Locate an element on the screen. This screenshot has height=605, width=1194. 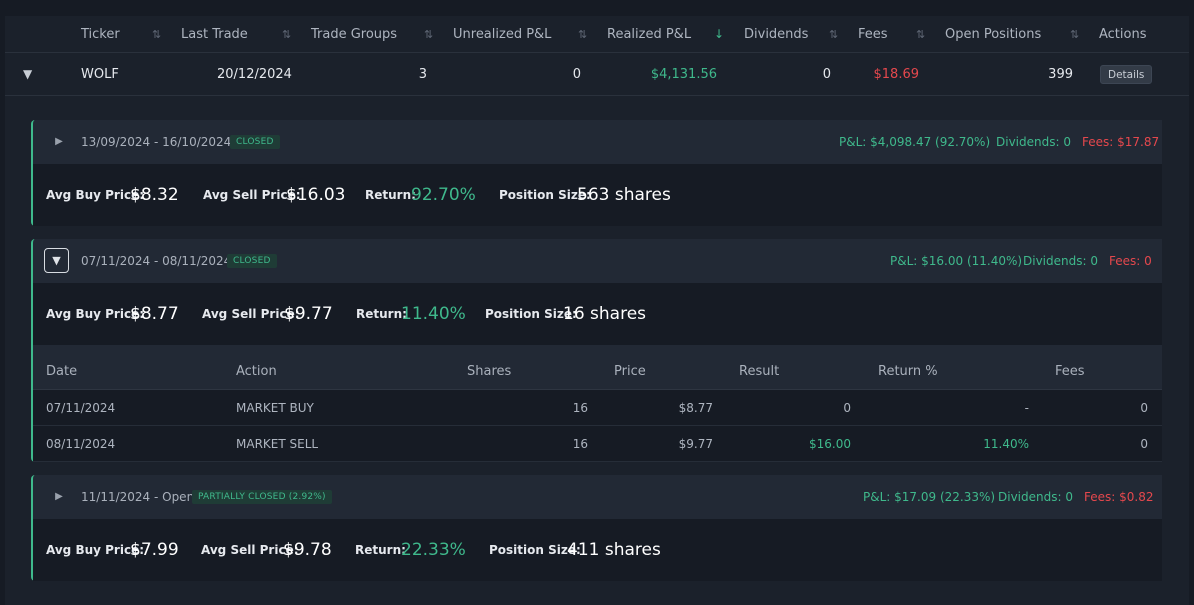
col-dividends: Dividends is located at coordinates (776, 34).